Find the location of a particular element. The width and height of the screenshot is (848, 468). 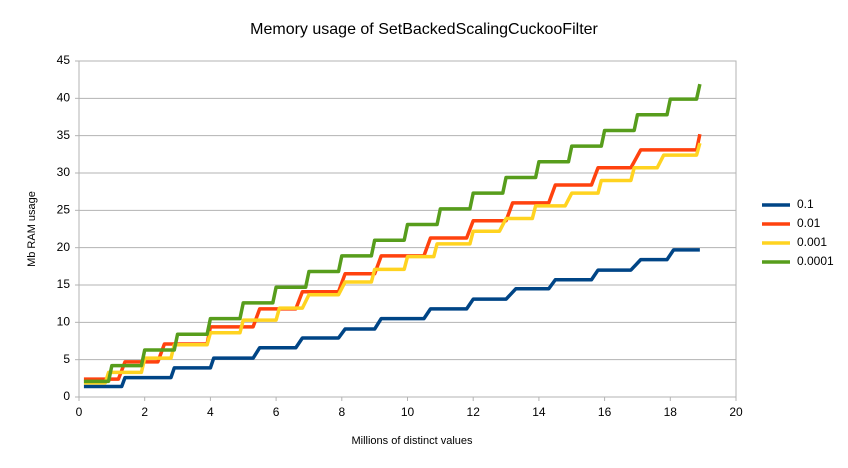

x-tick-label: 8 is located at coordinates (341, 412).